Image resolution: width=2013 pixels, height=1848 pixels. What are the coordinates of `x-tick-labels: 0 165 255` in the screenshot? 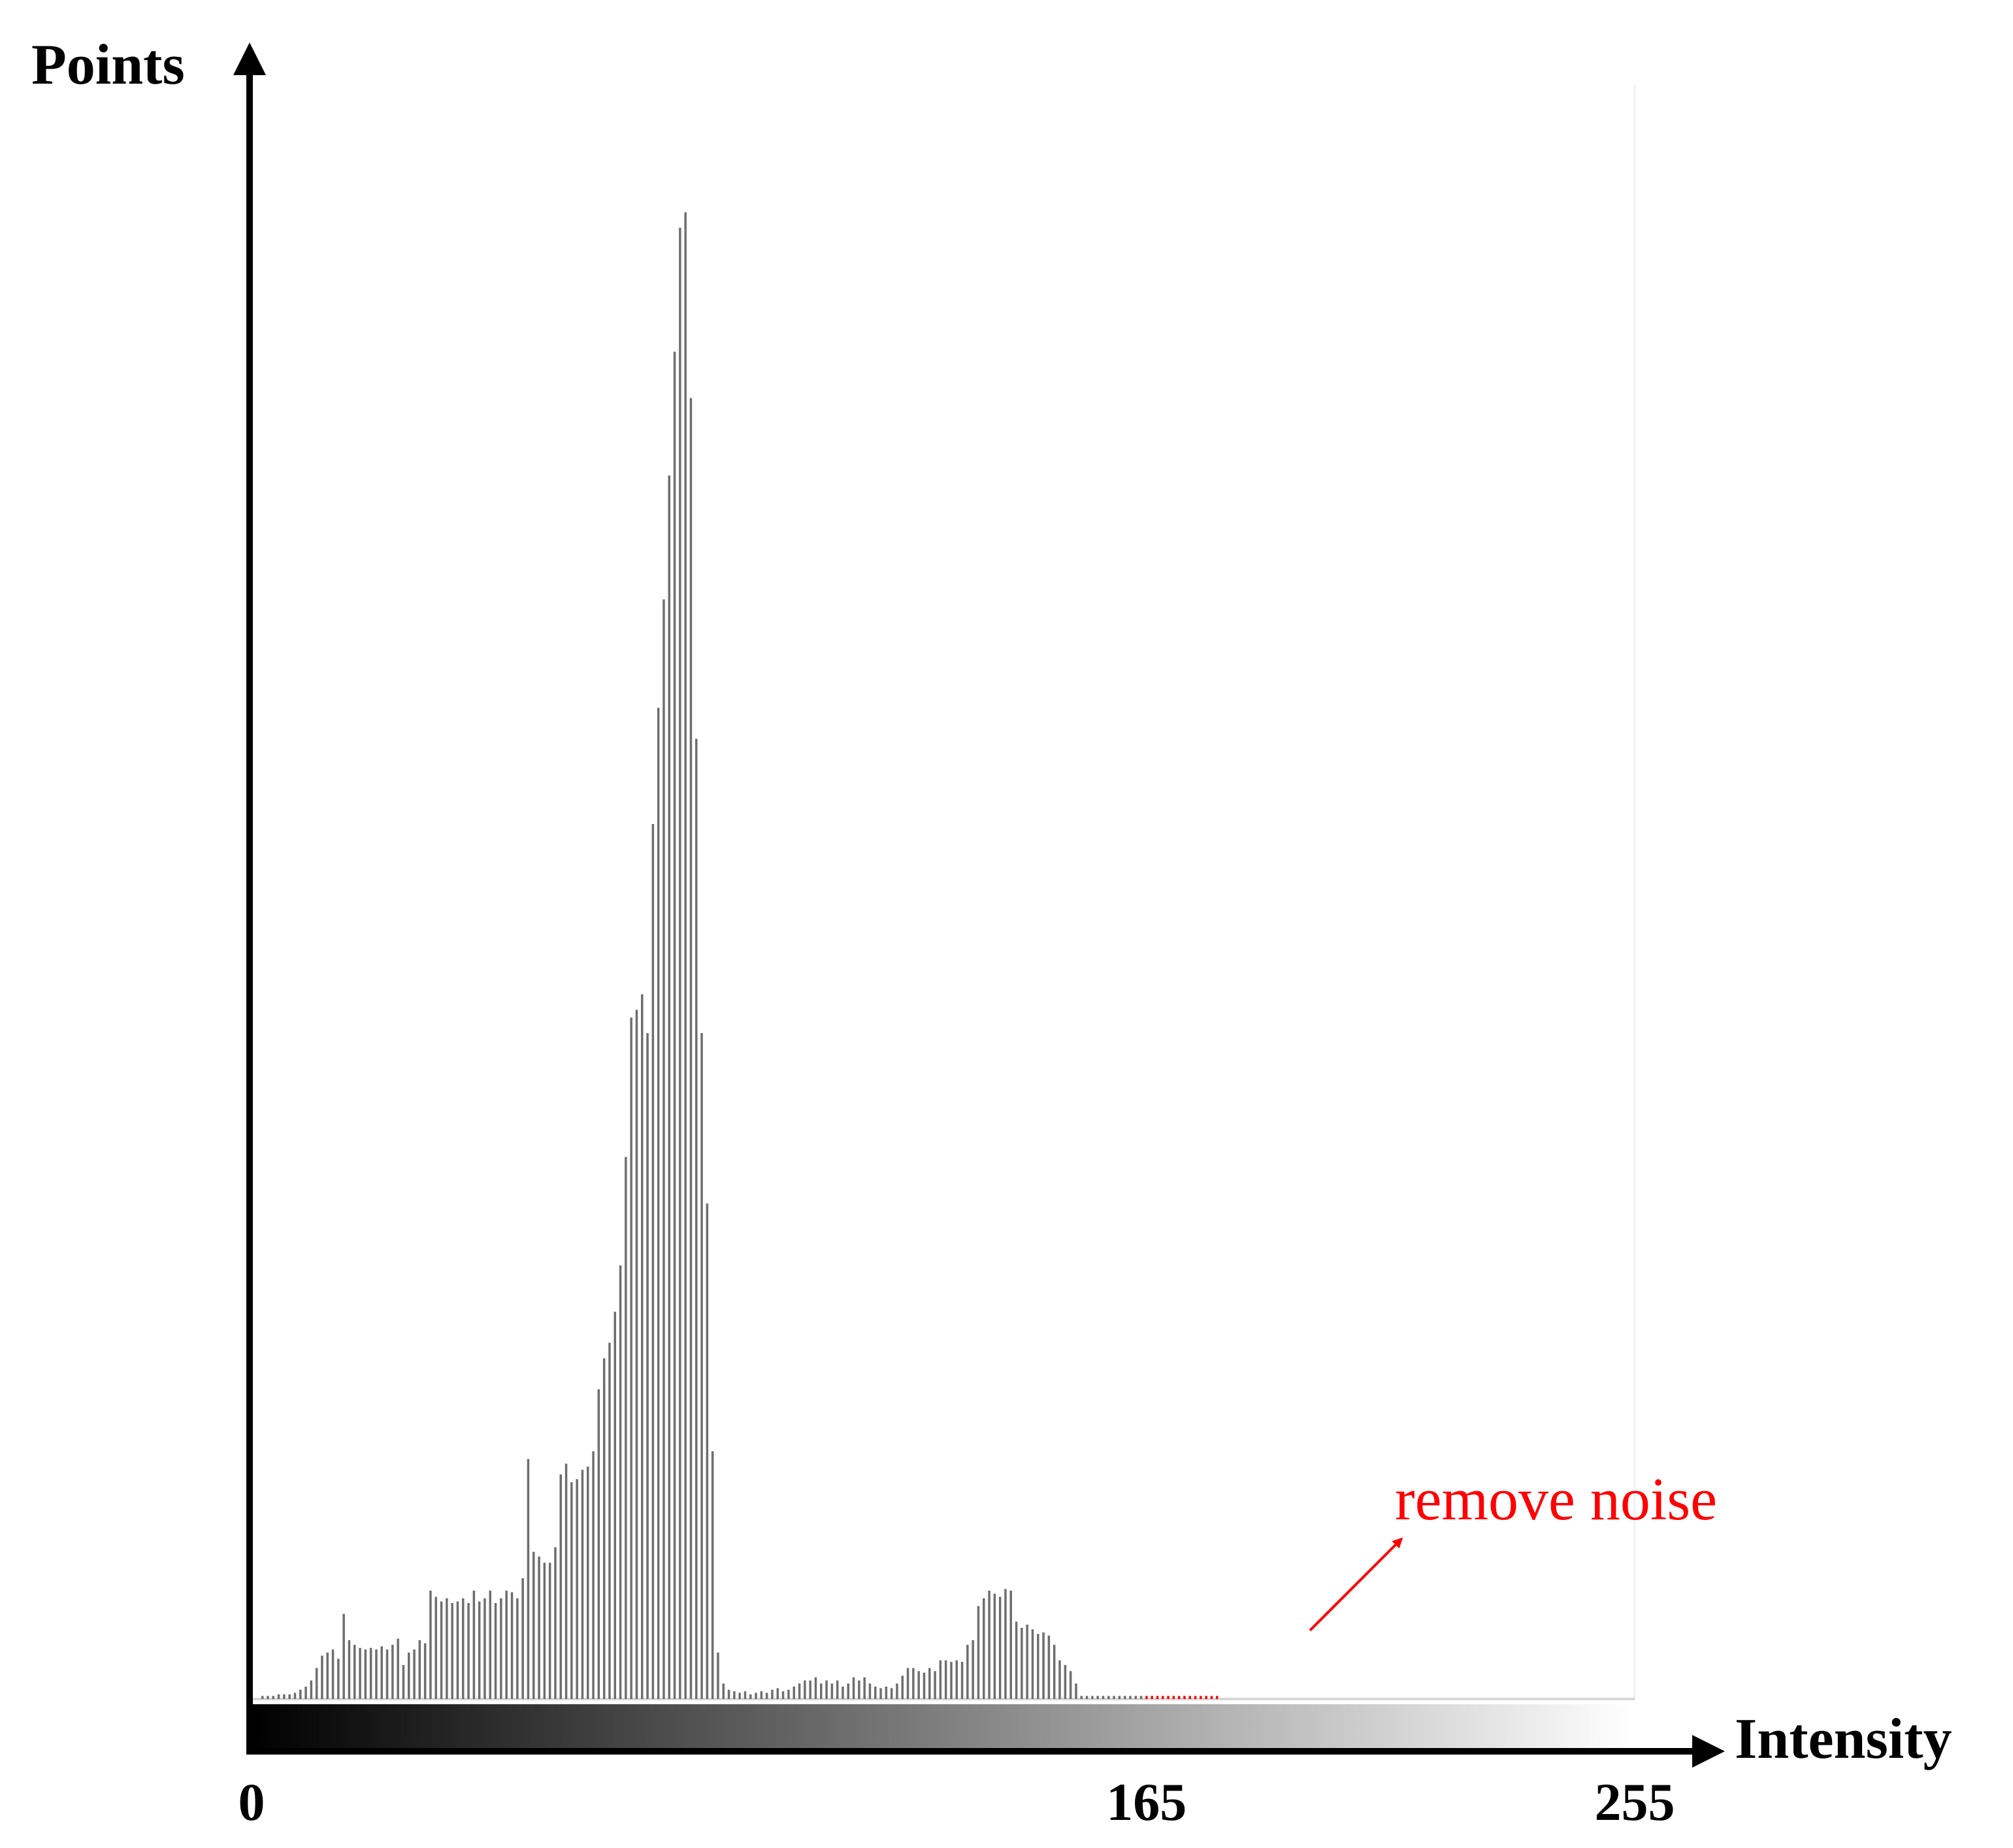 It's located at (956, 1802).